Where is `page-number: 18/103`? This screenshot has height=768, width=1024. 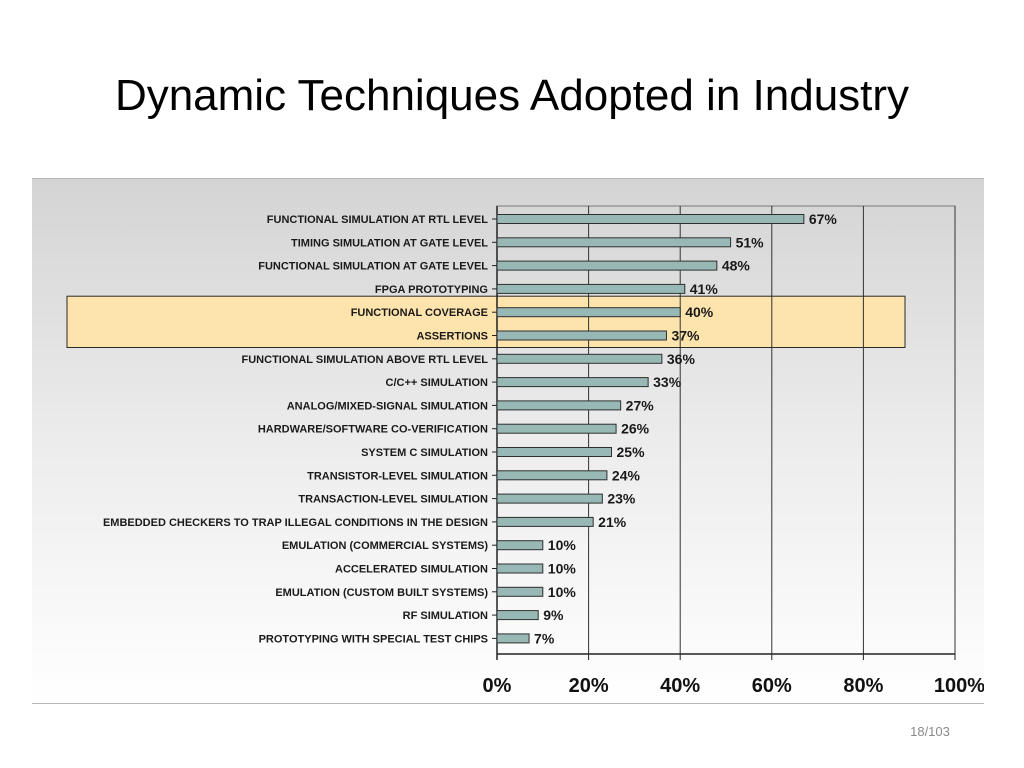 page-number: 18/103 is located at coordinates (930, 731).